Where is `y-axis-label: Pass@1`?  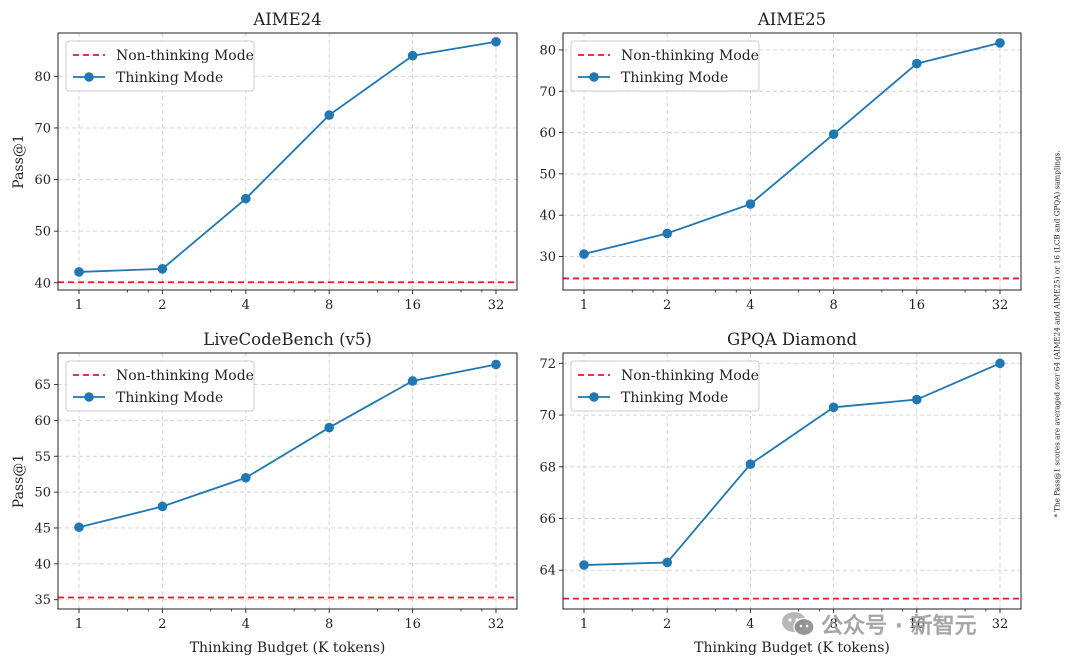
y-axis-label: Pass@1 is located at coordinates (19, 161).